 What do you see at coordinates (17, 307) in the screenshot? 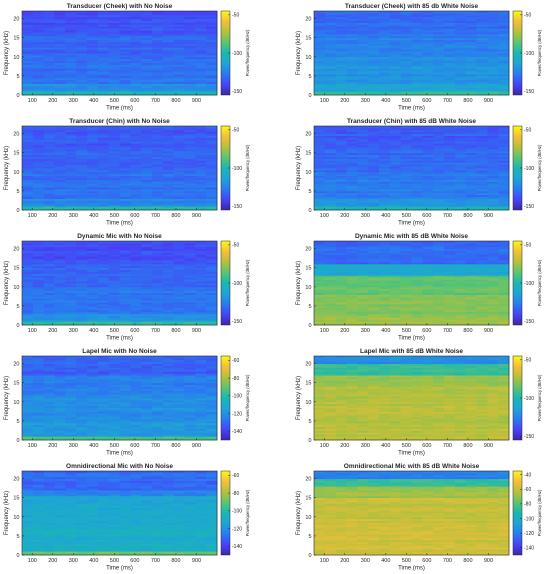
I see `y-tick-label: 5` at bounding box center [17, 307].